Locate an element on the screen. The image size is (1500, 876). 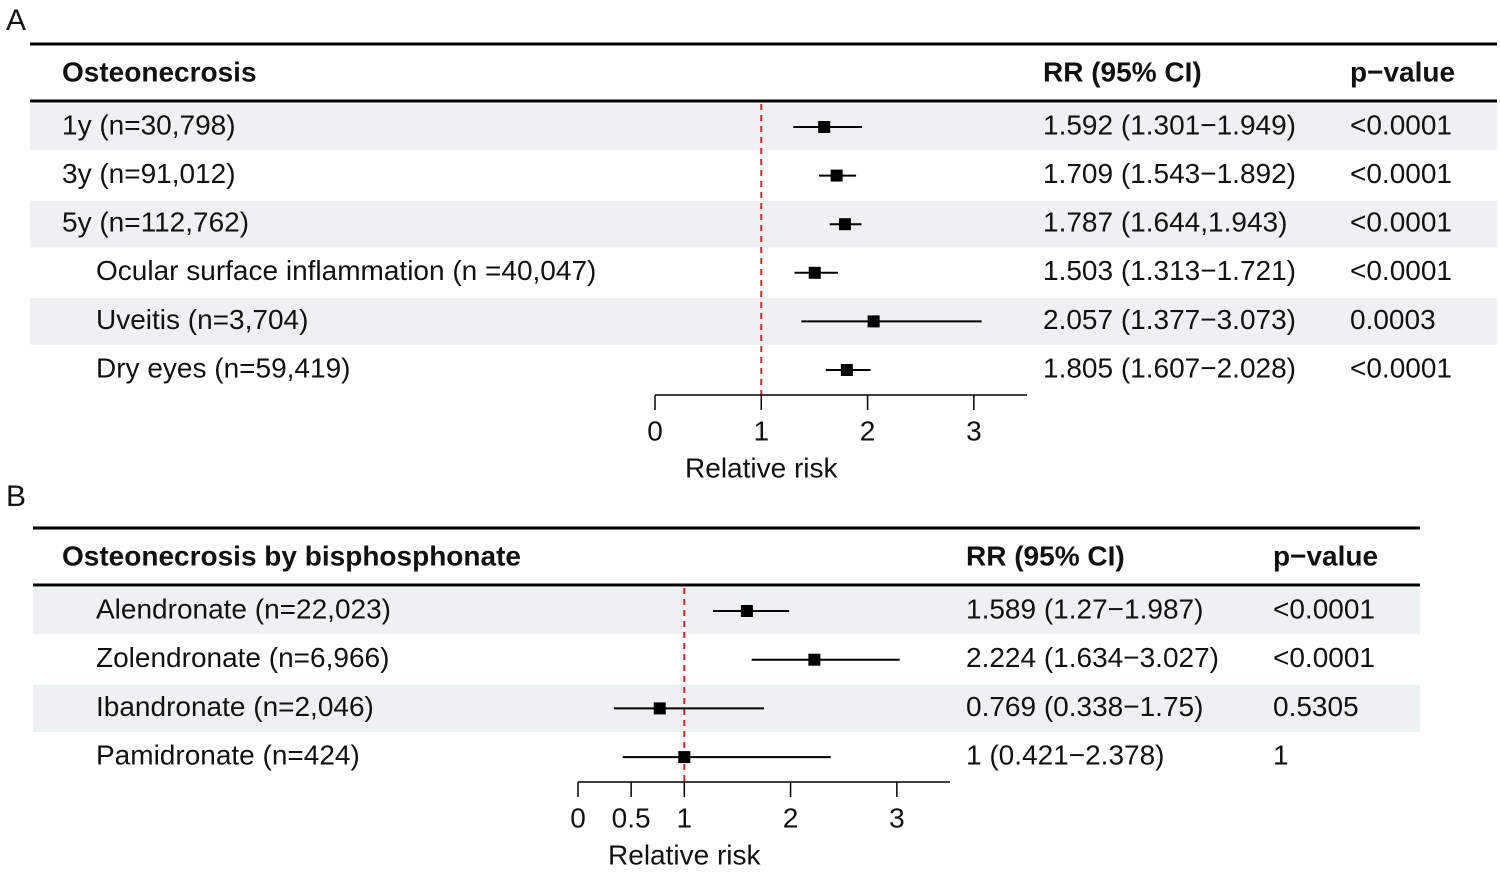
rr-label: 1 (0.421−2.378) is located at coordinates (1065, 754).